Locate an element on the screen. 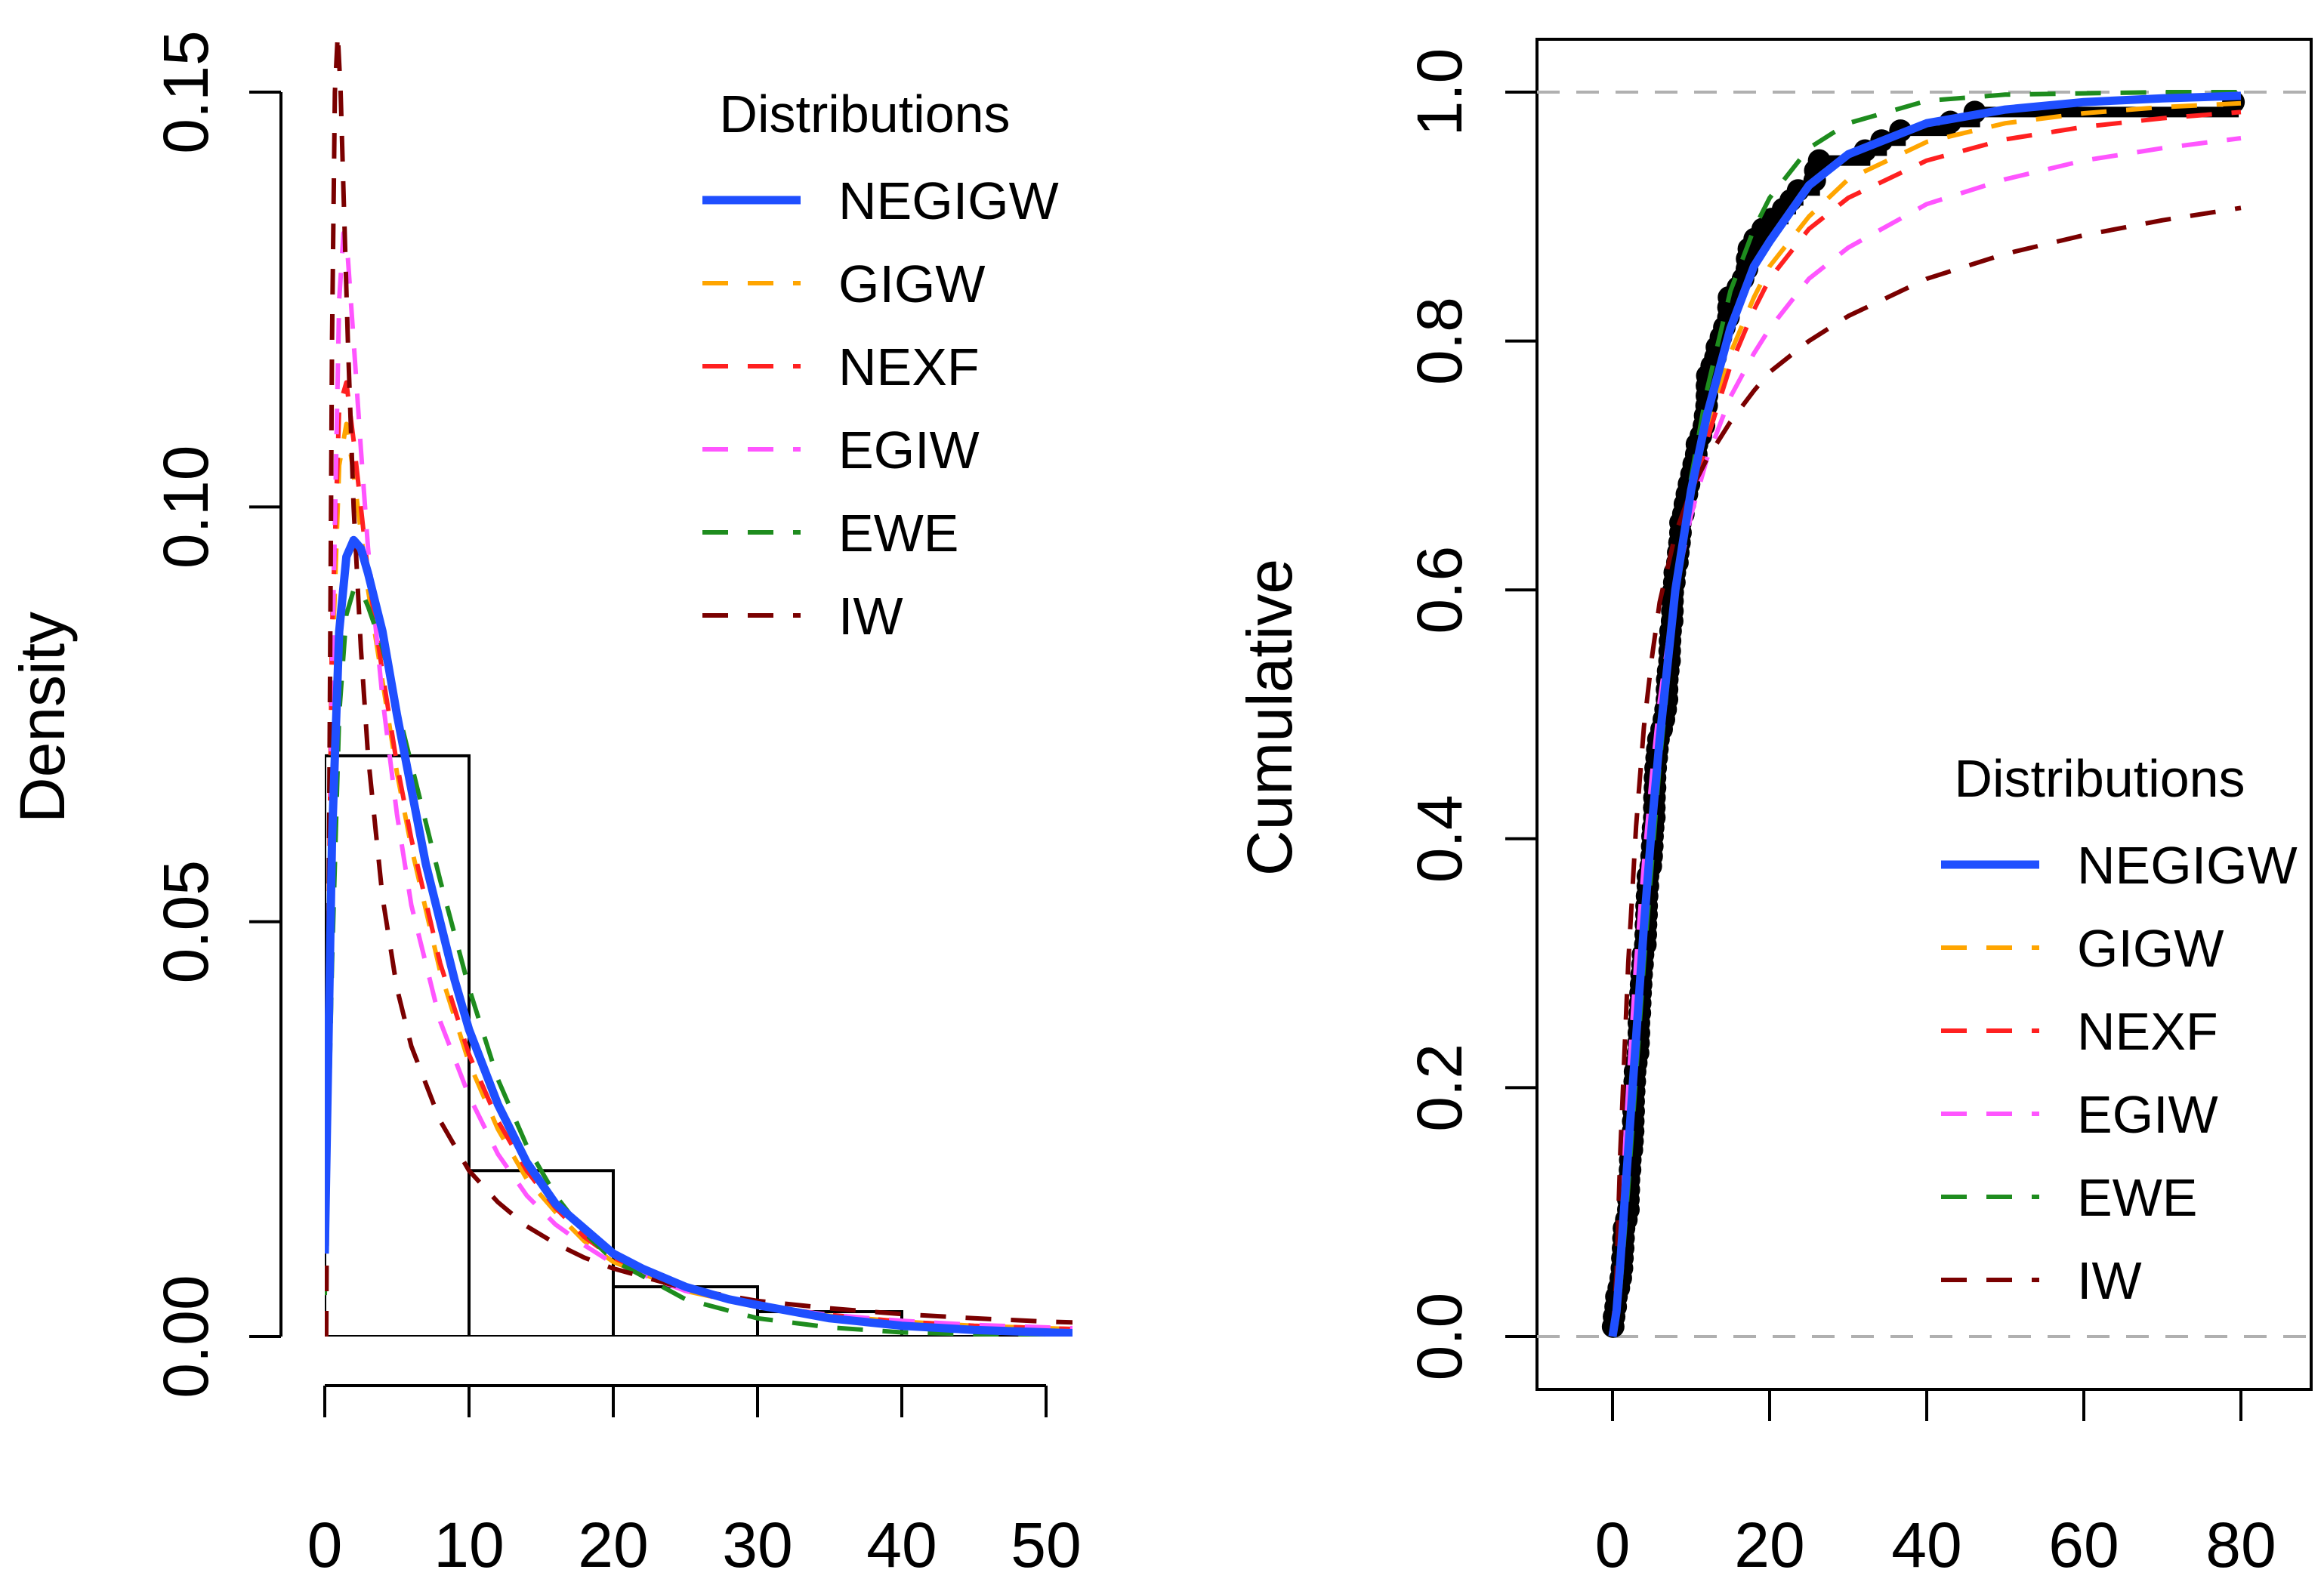 This screenshot has width=2324, height=1588. x-tick-label: 10 is located at coordinates (469, 1544).